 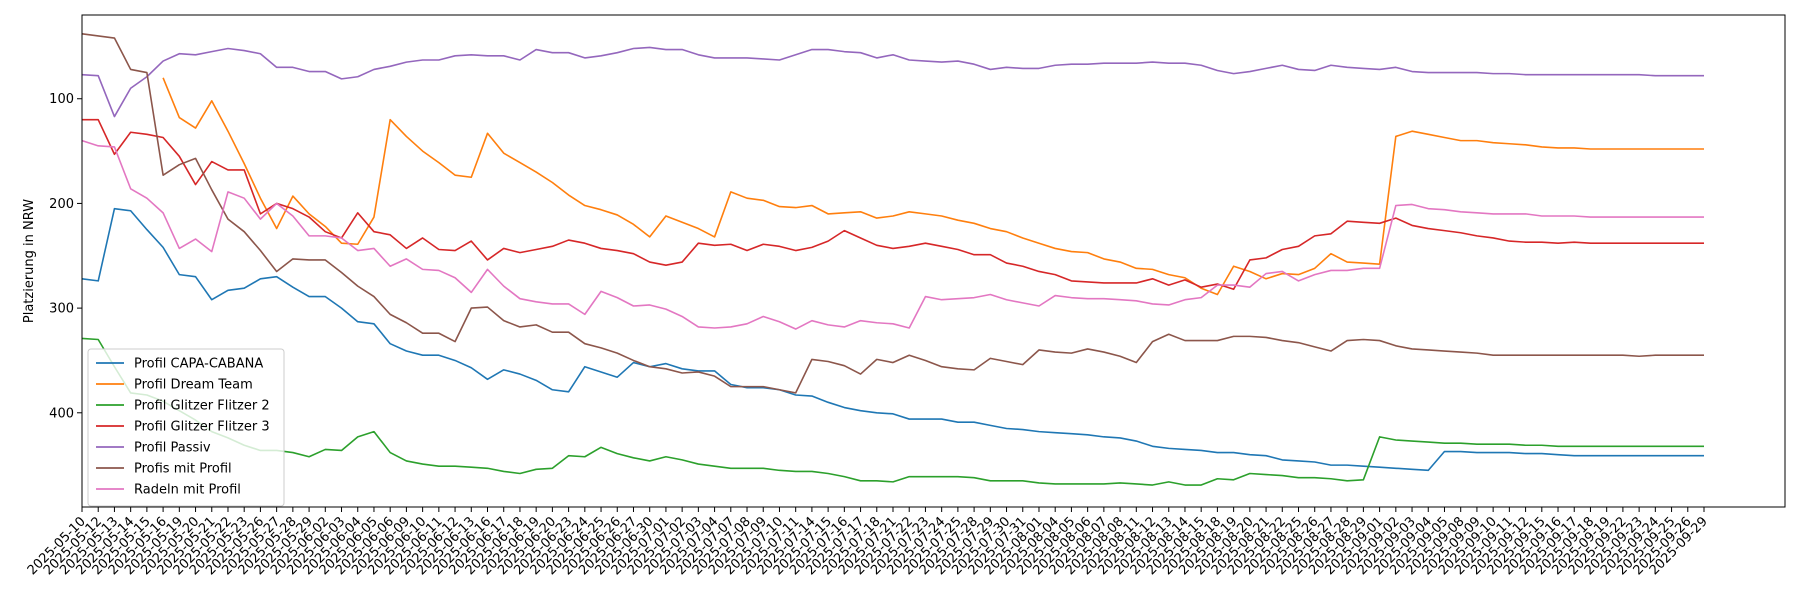 I want to click on legend-label-3: Profil Glitzer Flitzer 2, so click(x=202, y=406).